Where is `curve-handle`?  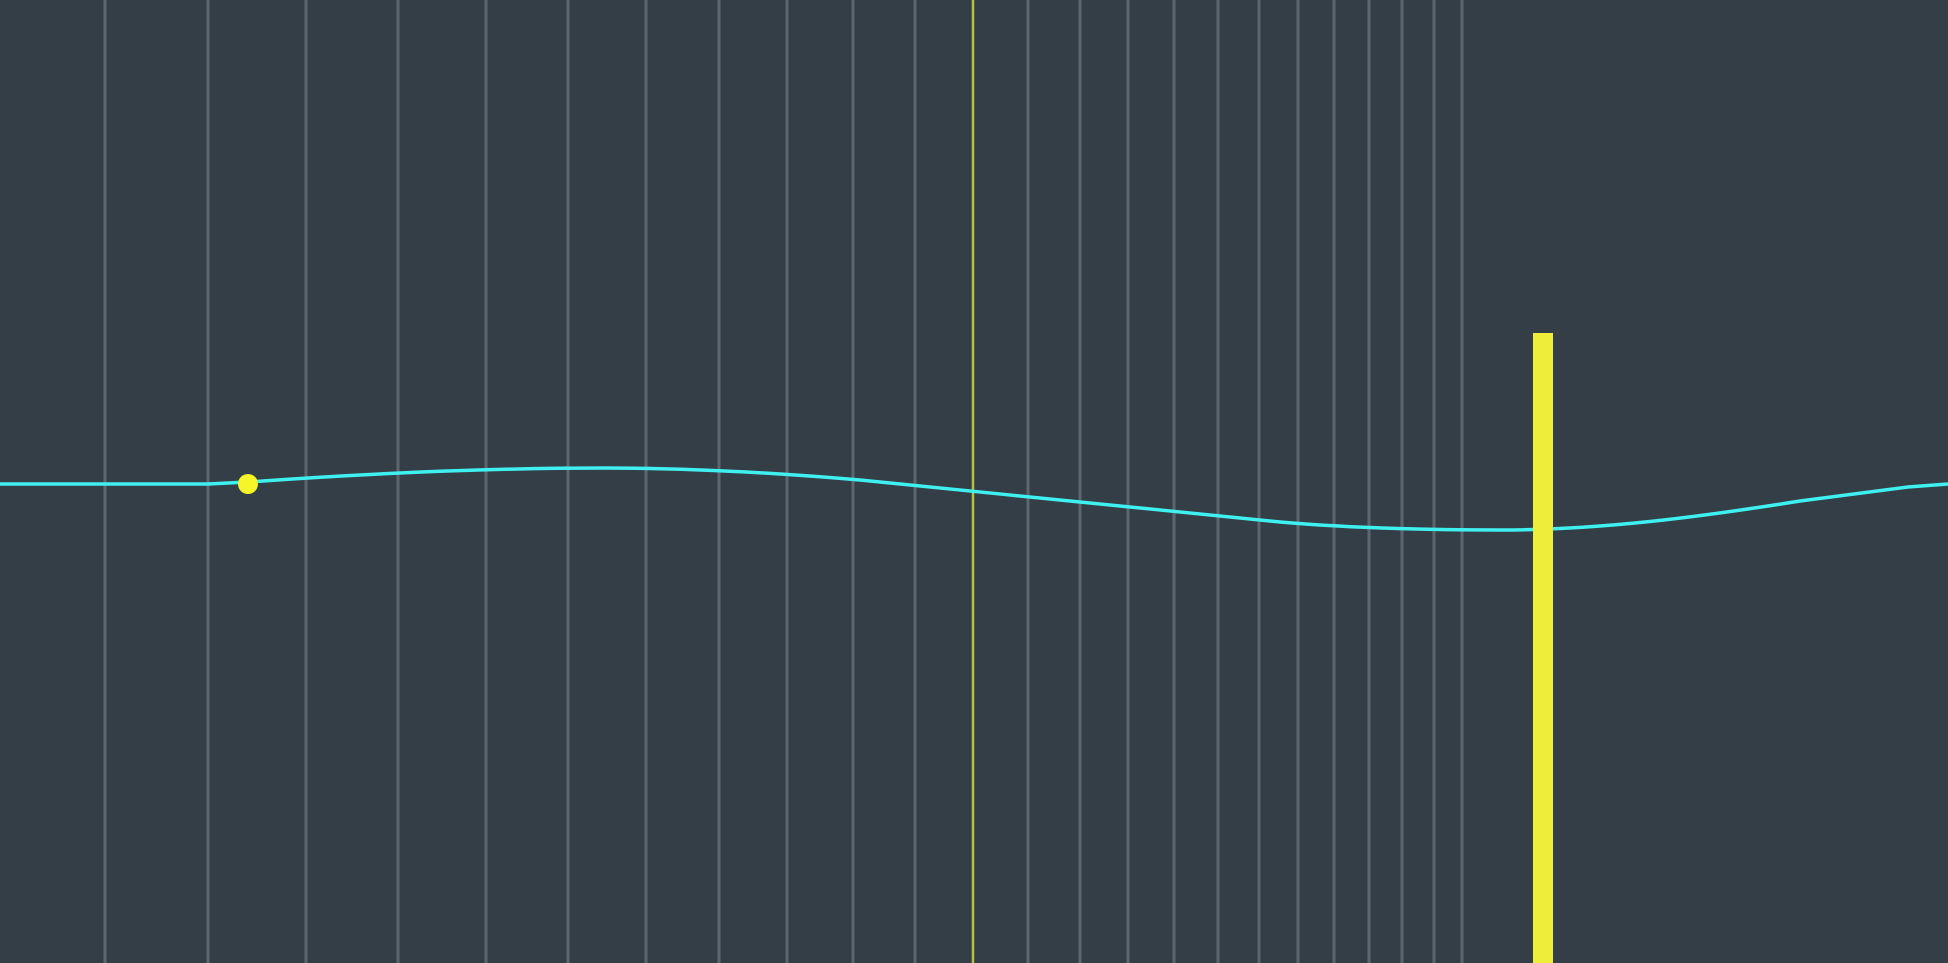 curve-handle is located at coordinates (248, 484).